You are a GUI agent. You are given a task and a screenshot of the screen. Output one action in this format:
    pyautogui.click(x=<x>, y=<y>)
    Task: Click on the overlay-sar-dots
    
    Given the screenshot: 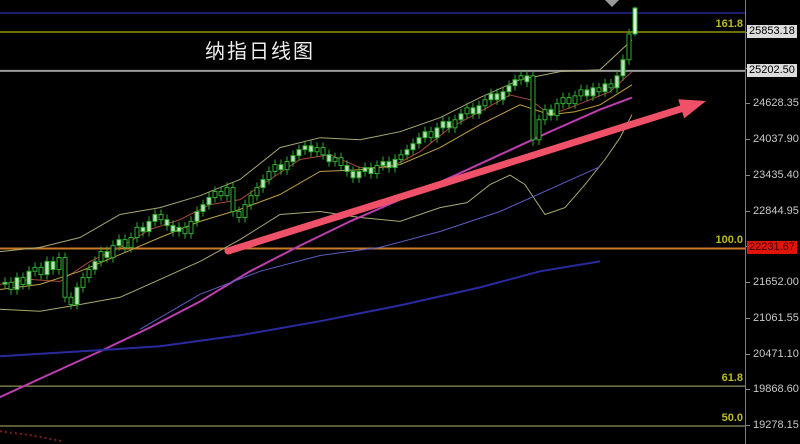 What is the action you would take?
    pyautogui.click(x=31, y=436)
    